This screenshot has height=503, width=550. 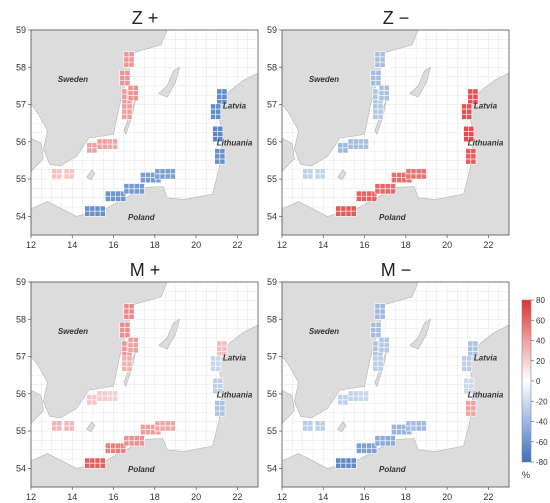 I want to click on y-tick-label: 59, so click(x=21, y=30).